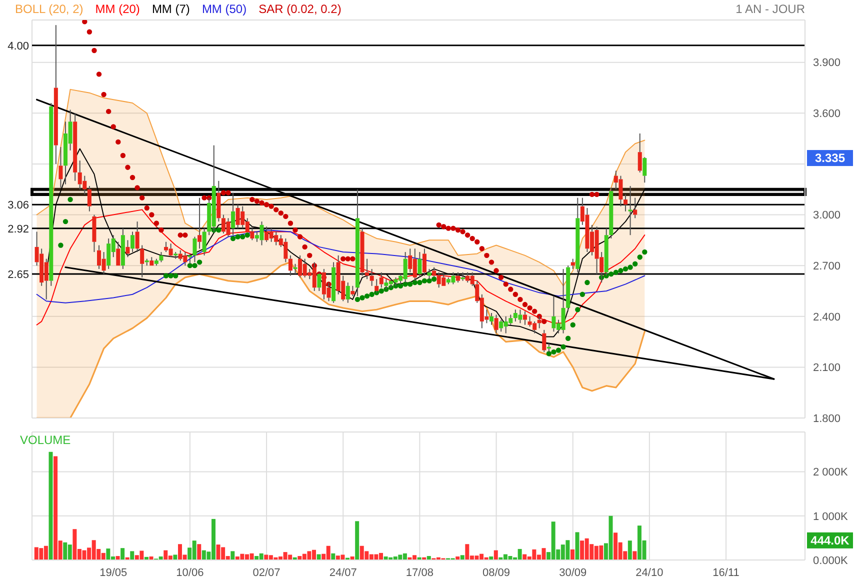  Describe the element at coordinates (827, 418) in the screenshot. I see `y-tick-label: 1.800` at that location.